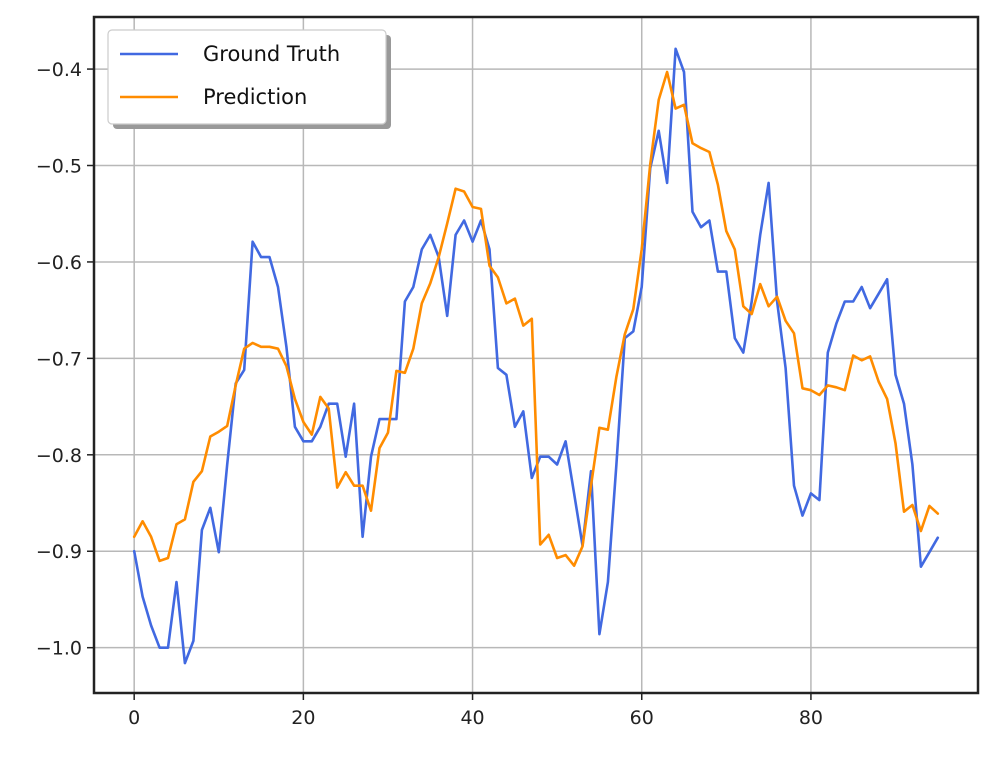  What do you see at coordinates (303, 718) in the screenshot?
I see `x-tick-label: 20` at bounding box center [303, 718].